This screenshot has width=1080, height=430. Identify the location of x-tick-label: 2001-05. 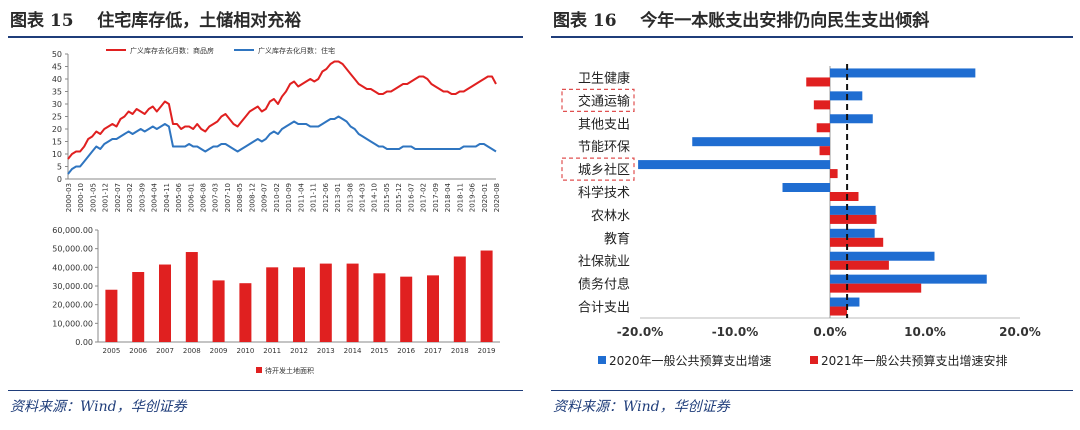
(93, 197).